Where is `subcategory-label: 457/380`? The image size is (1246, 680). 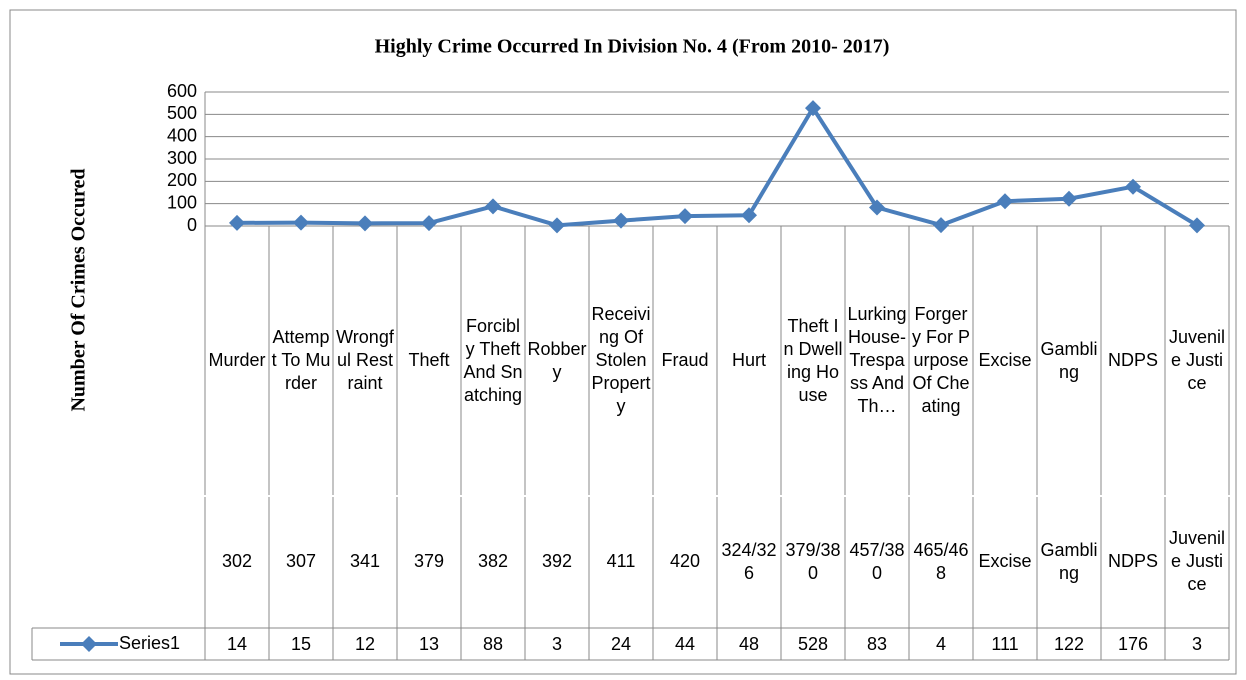
subcategory-label: 457/380 is located at coordinates (877, 561).